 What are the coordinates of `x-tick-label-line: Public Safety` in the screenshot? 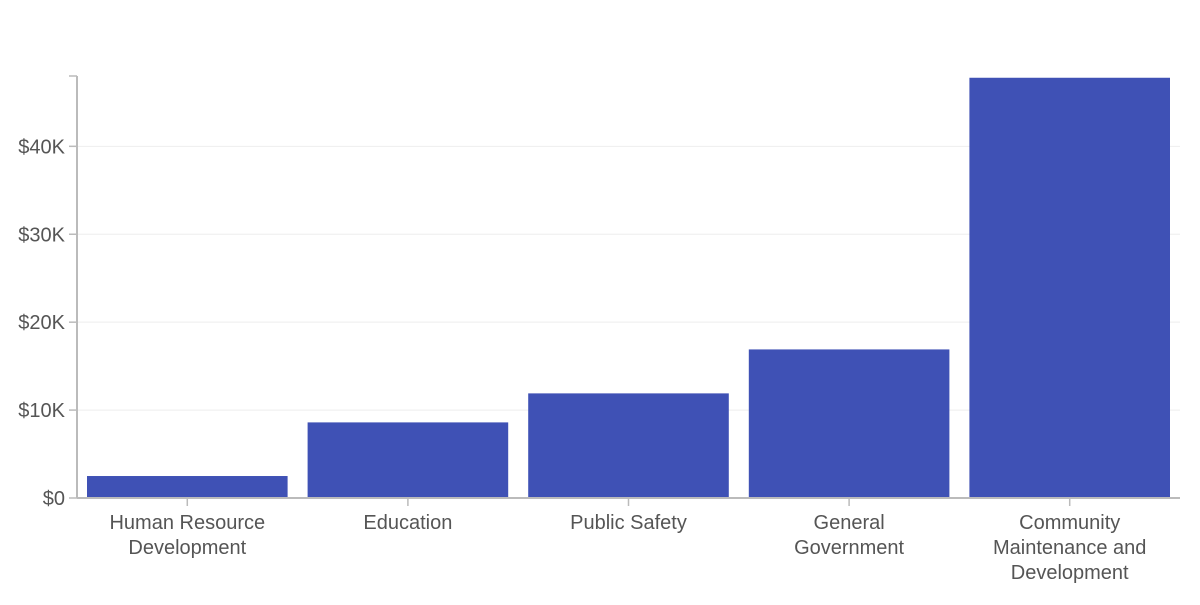 It's located at (628, 523).